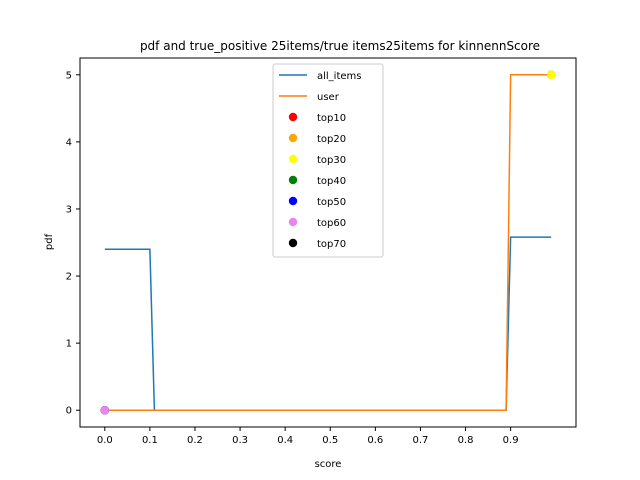 The height and width of the screenshot is (480, 640). Describe the element at coordinates (105, 440) in the screenshot. I see `x-tick-label: 0.0` at that location.